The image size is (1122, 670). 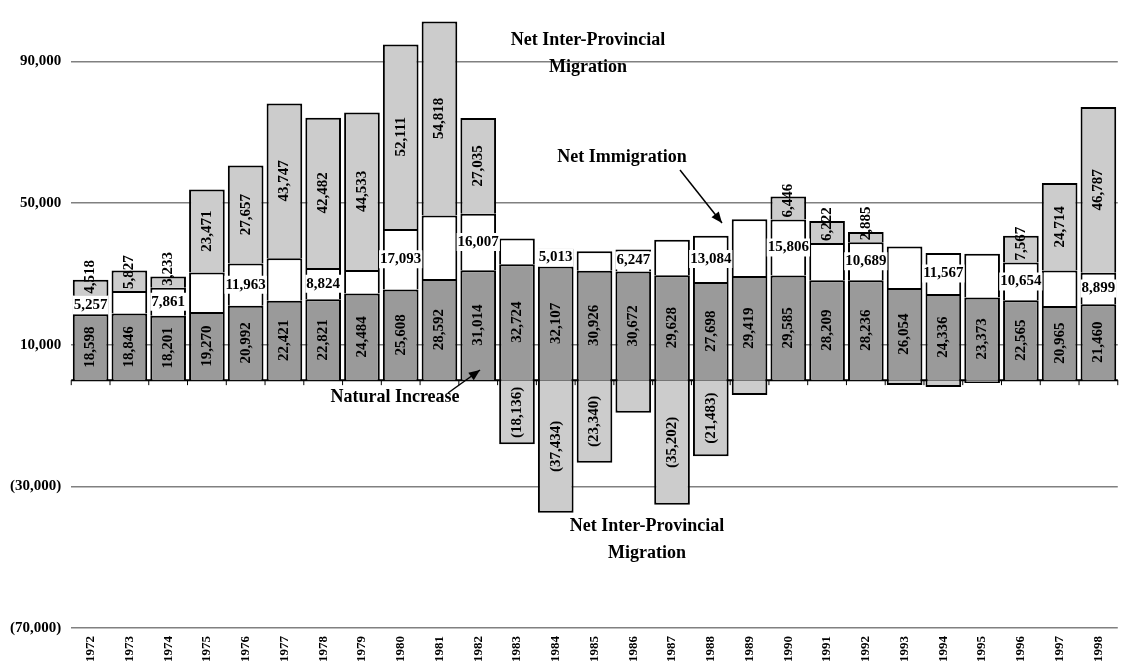 I want to click on x-tick-label: 1977, so click(x=283, y=648).